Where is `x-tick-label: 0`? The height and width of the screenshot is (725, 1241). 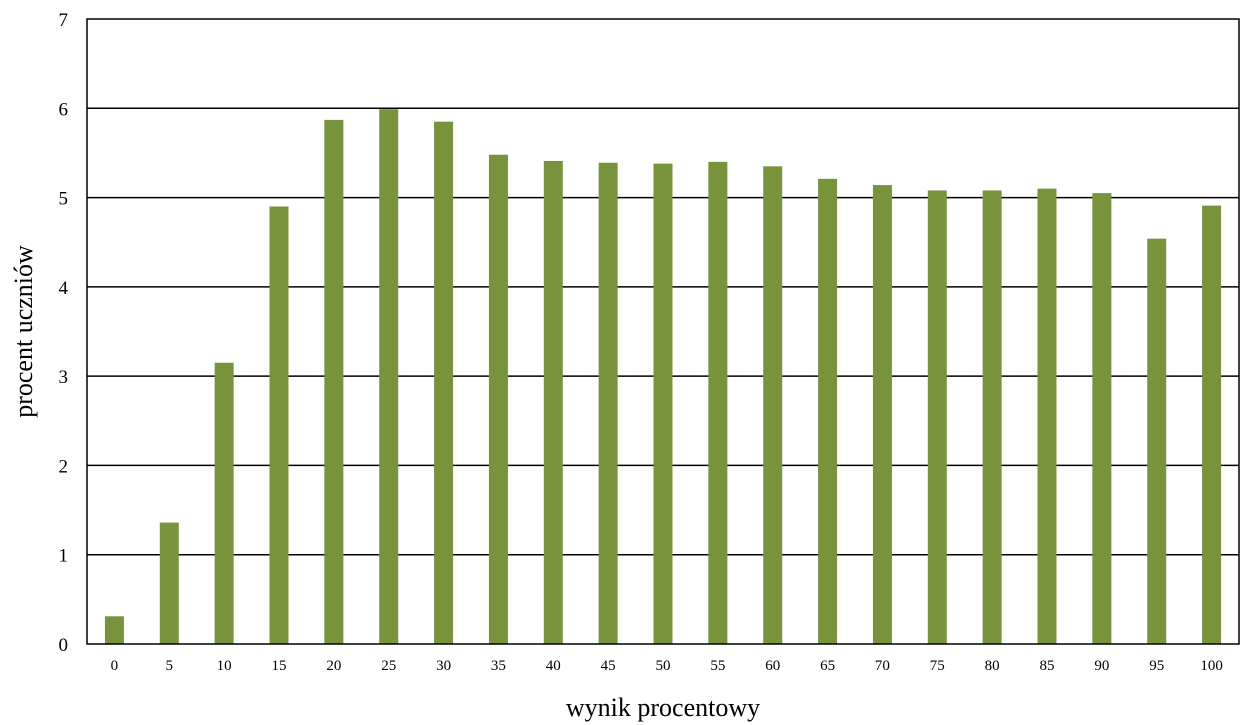
x-tick-label: 0 is located at coordinates (115, 666).